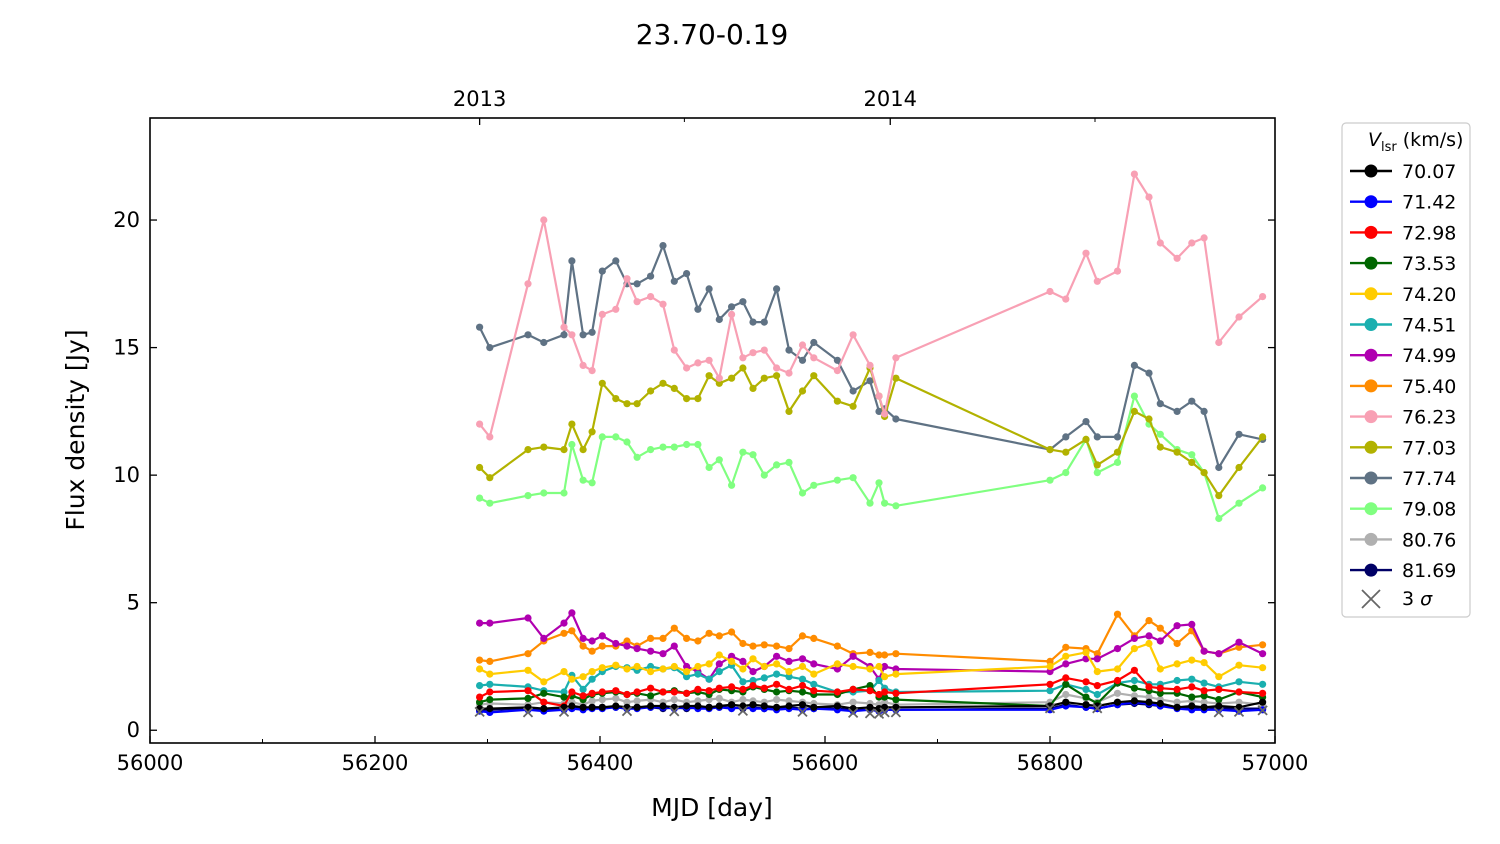  What do you see at coordinates (1429, 264) in the screenshot?
I see `legend-label: 73.53` at bounding box center [1429, 264].